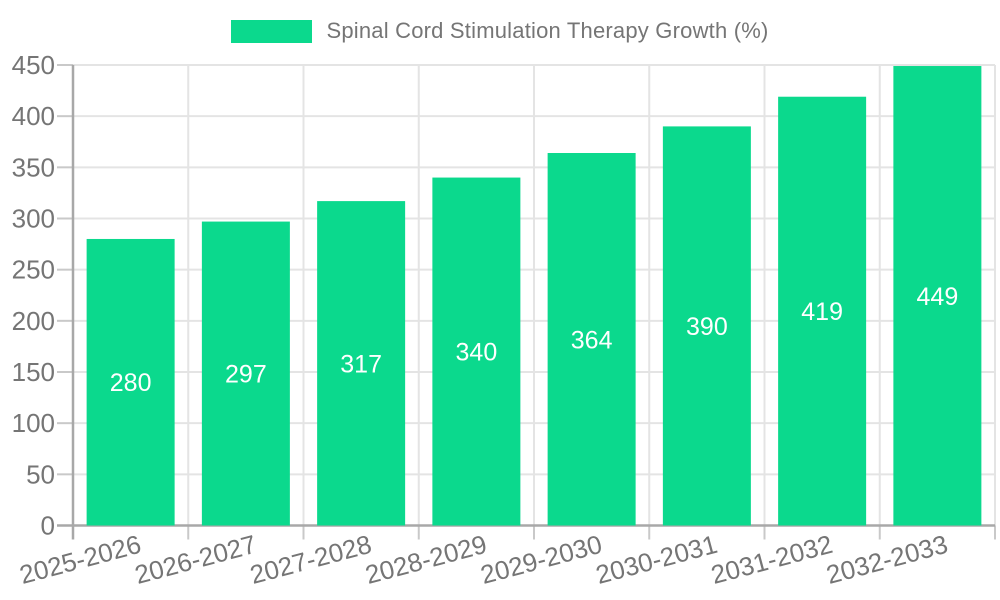  I want to click on bar-value-label: 280, so click(131, 383).